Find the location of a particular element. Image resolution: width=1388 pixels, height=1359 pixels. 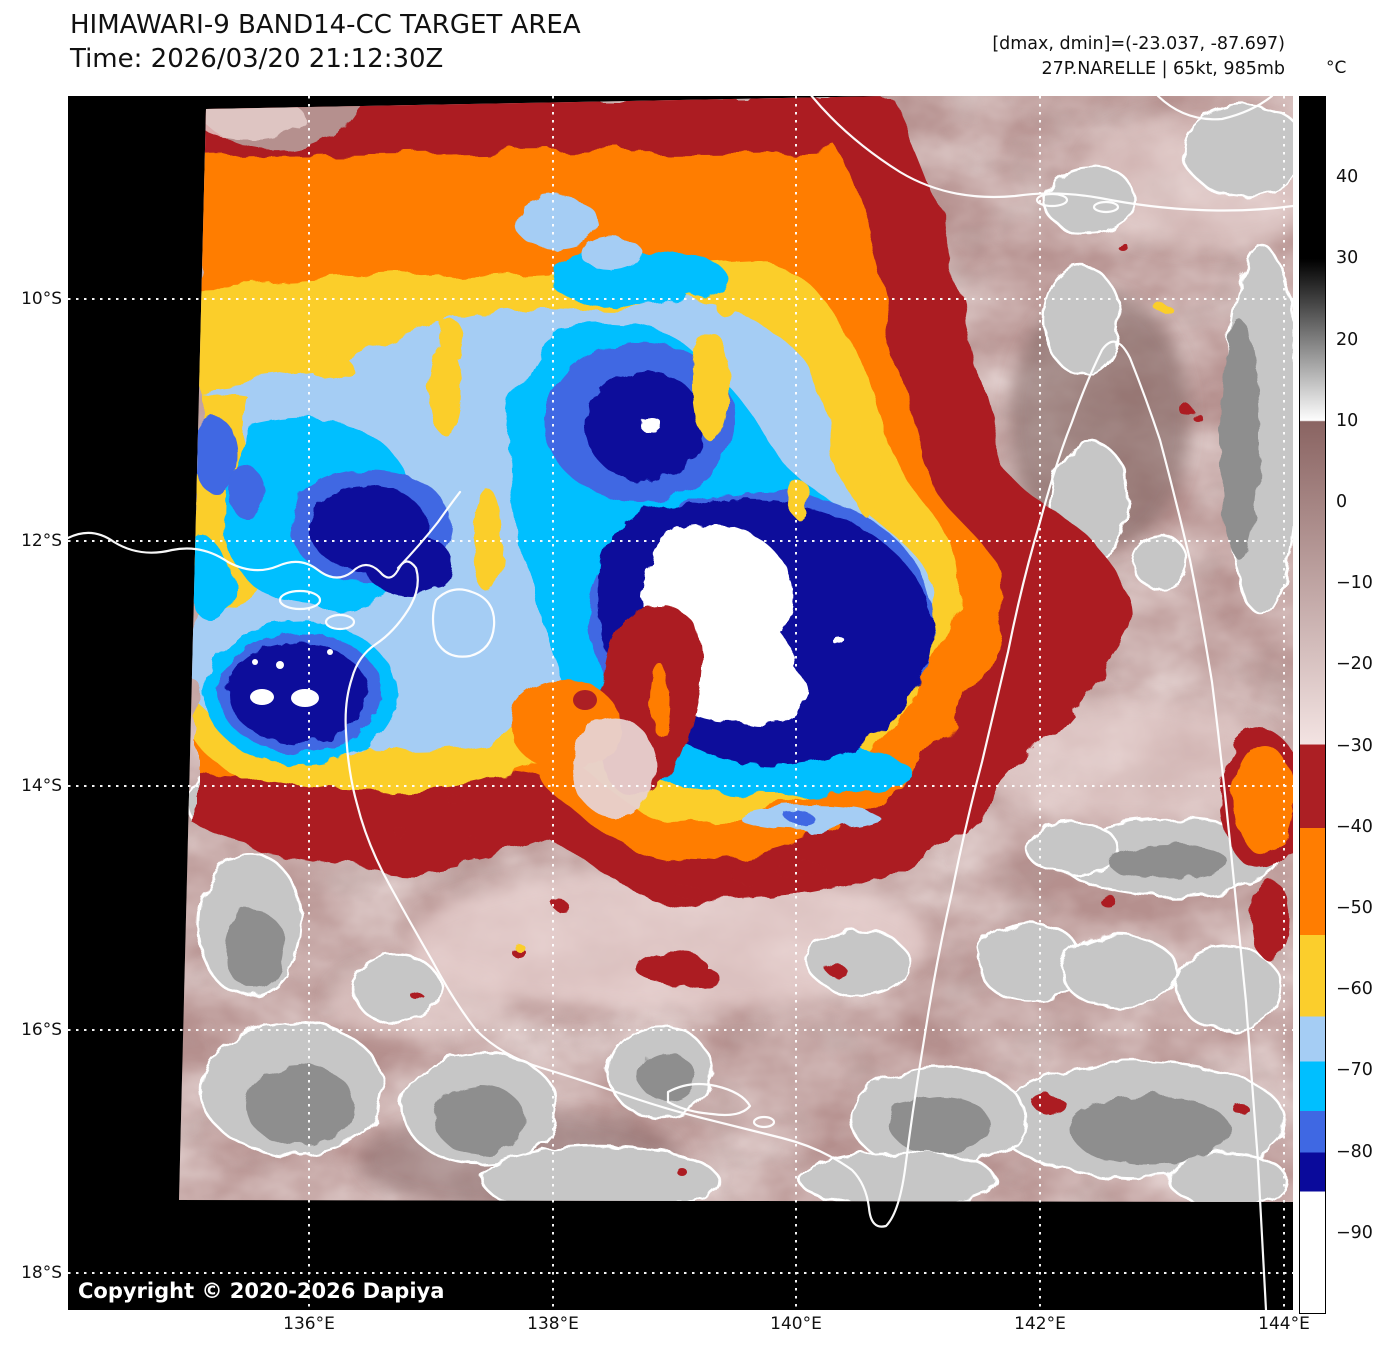

page-title: HIMAWARI-9 BAND14-CC TARGET AREA is located at coordinates (325, 25).